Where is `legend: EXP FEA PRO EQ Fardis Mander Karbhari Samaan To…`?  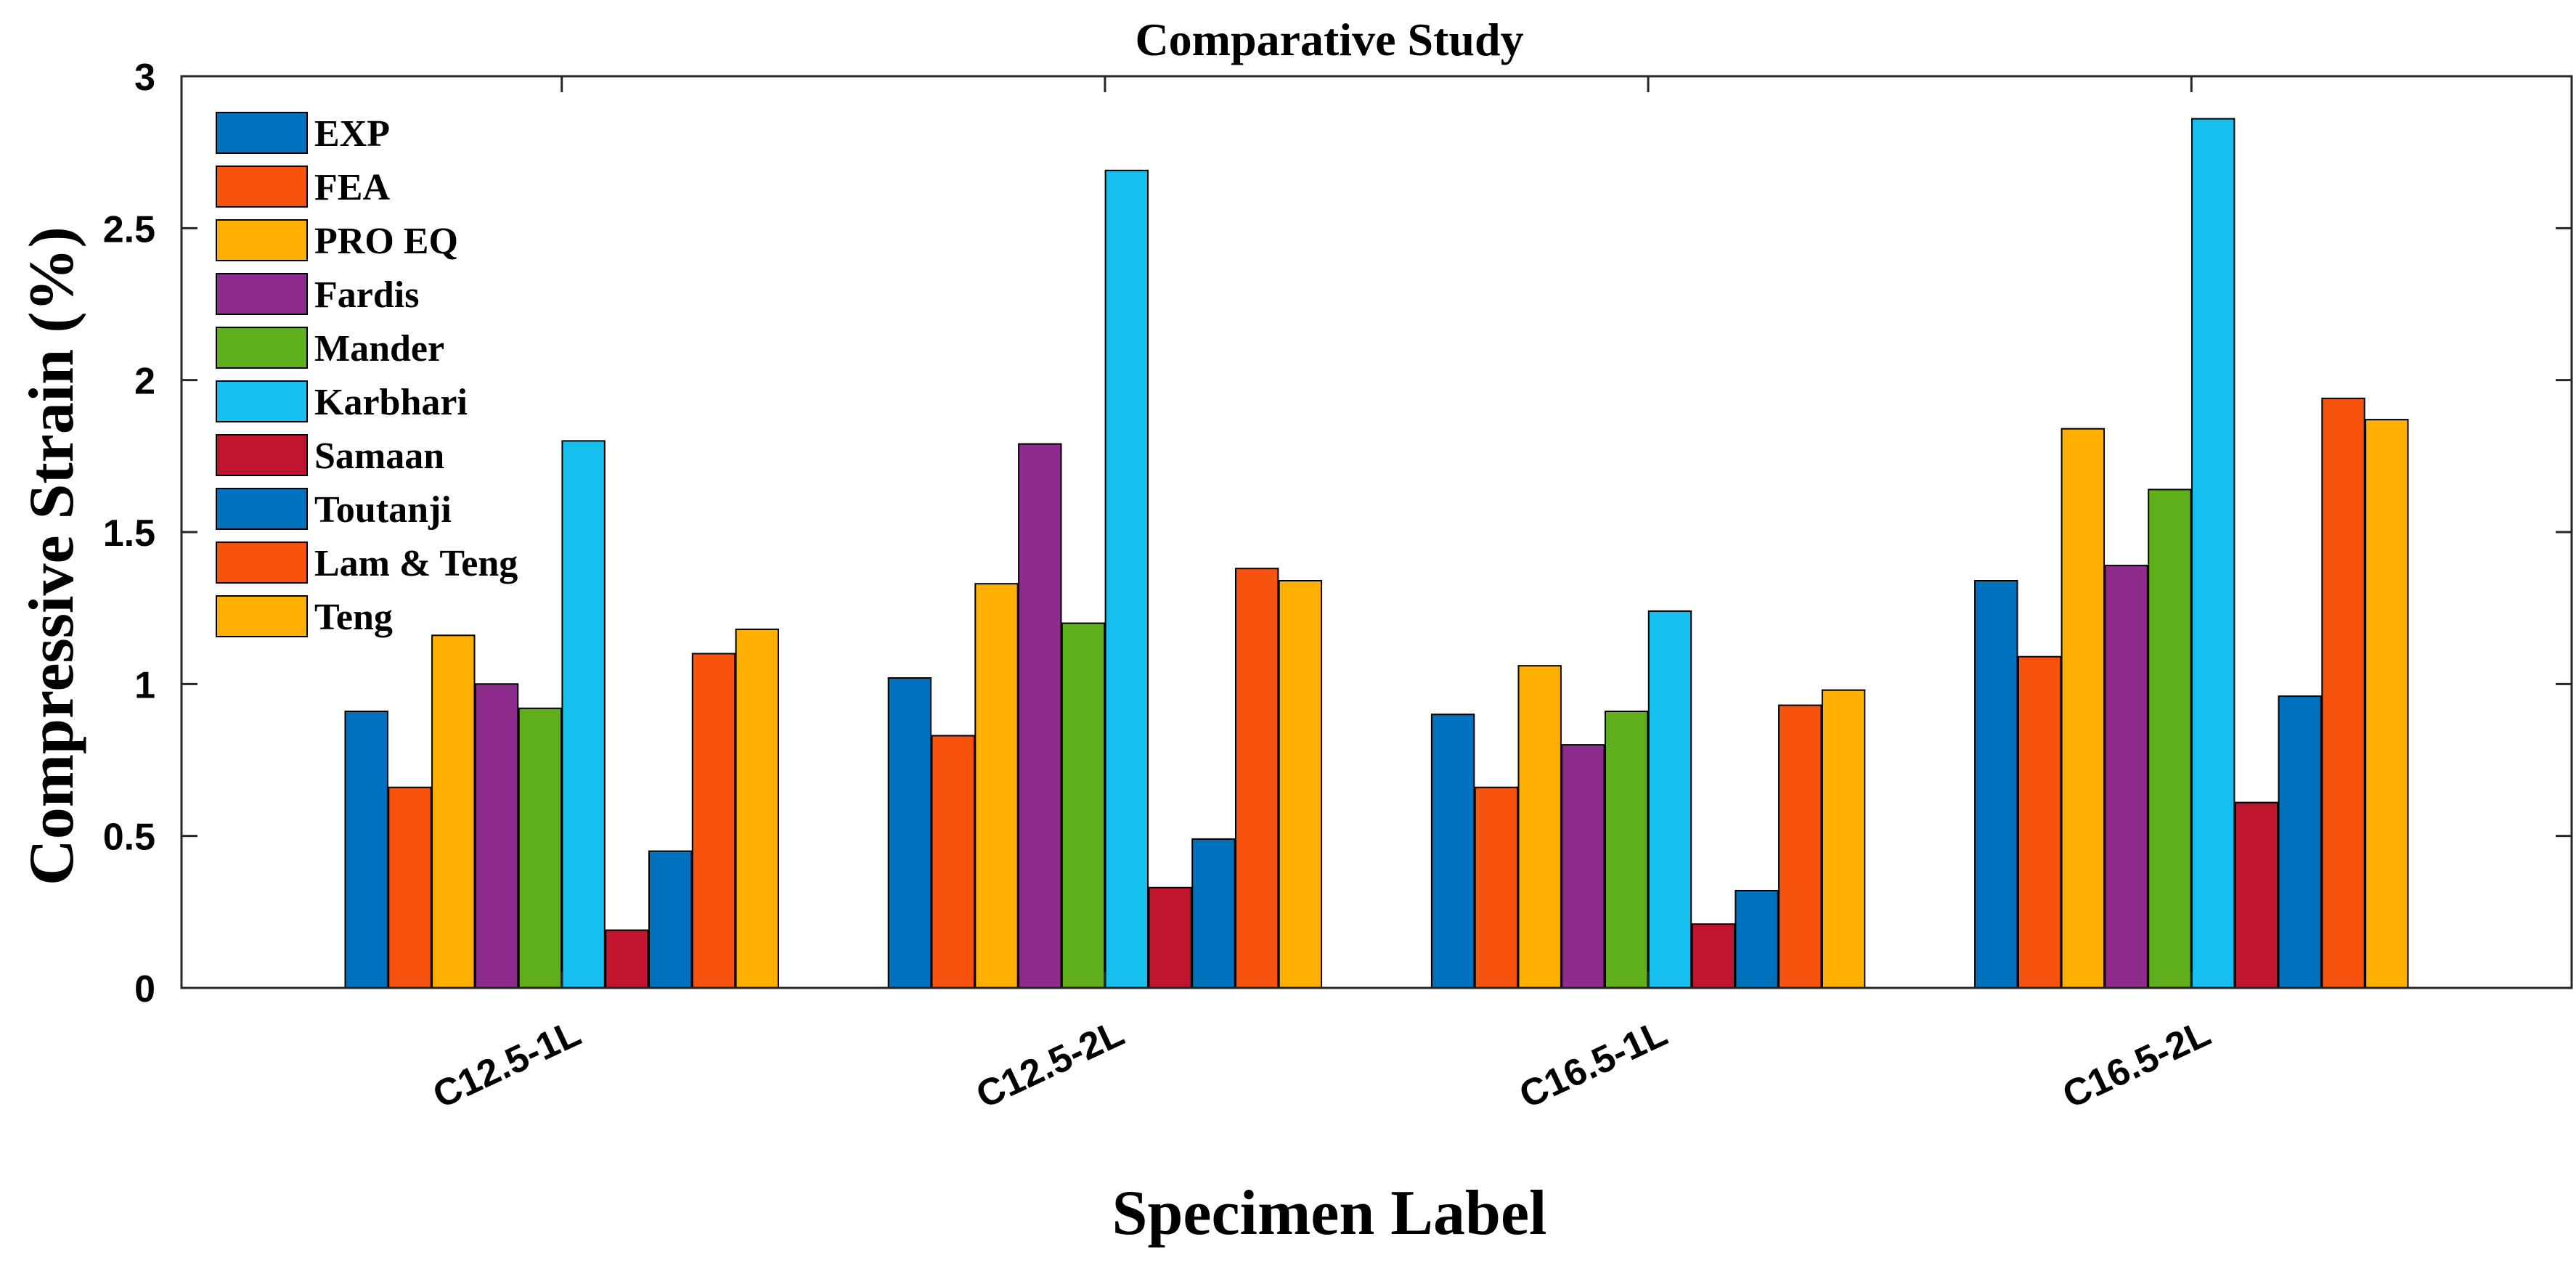
legend: EXP FEA PRO EQ Fardis Mander Karbhari Samaan To… is located at coordinates (367, 375).